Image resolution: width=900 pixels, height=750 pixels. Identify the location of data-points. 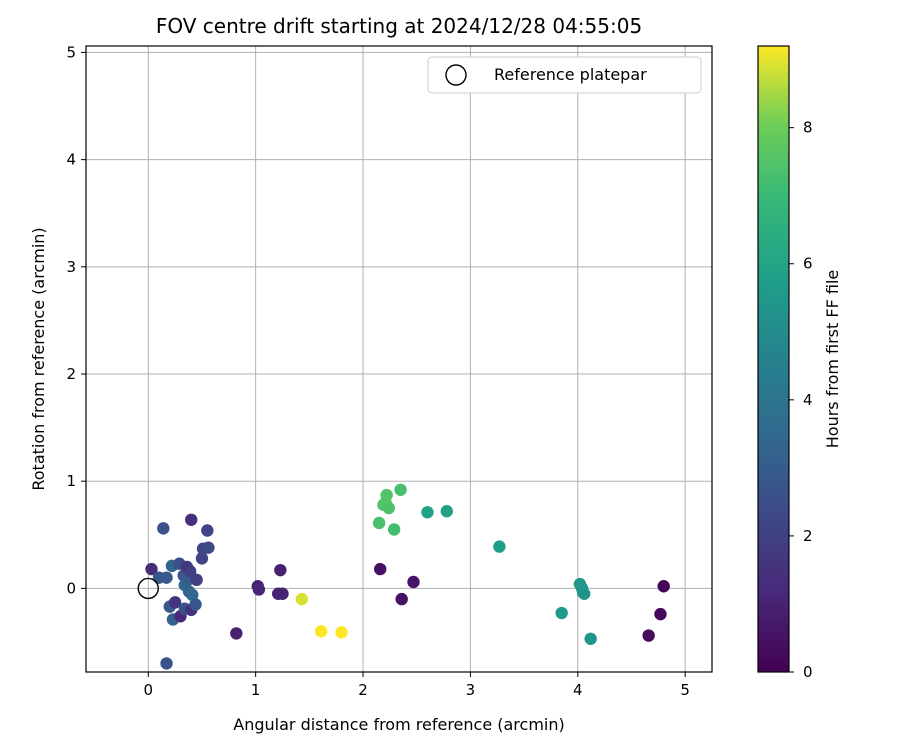
(407, 576).